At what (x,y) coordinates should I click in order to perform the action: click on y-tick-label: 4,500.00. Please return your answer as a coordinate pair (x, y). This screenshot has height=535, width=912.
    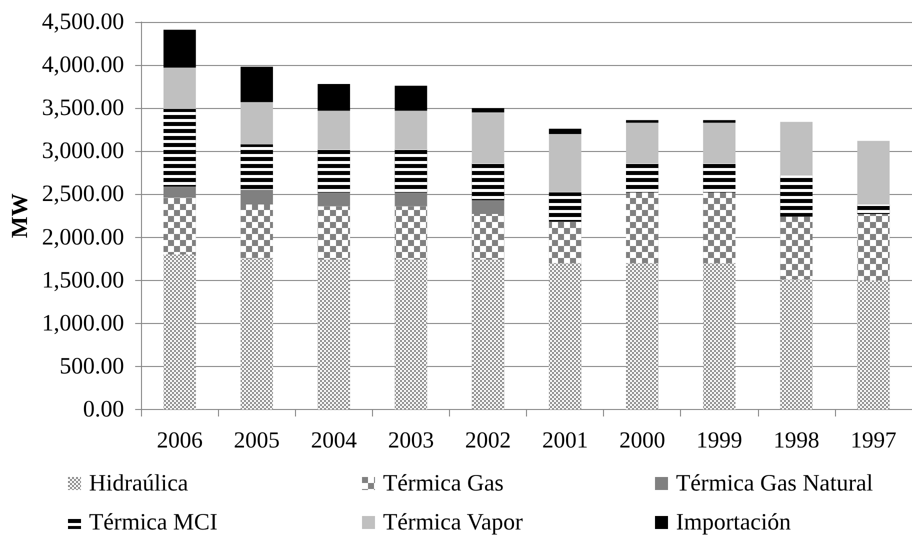
    Looking at the image, I should click on (83, 22).